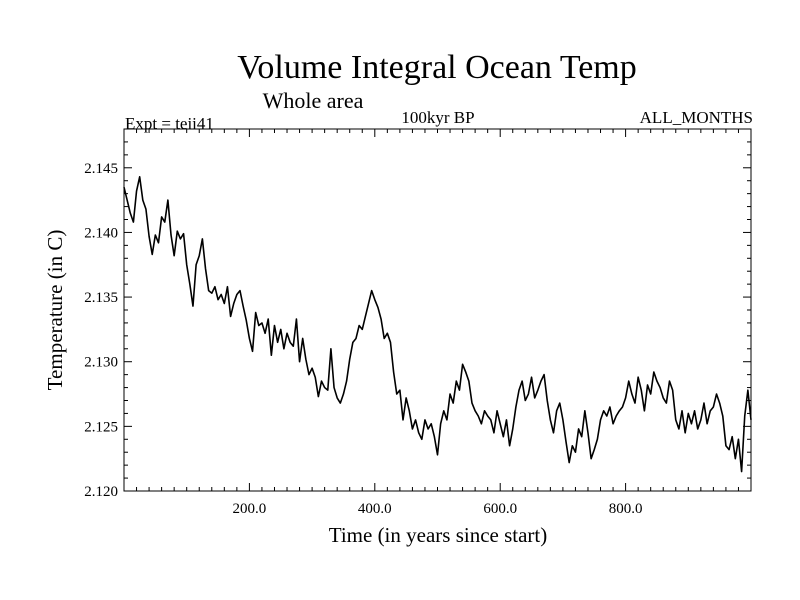 The width and height of the screenshot is (800, 600). I want to click on y-tick-label: 2.120, so click(101, 492).